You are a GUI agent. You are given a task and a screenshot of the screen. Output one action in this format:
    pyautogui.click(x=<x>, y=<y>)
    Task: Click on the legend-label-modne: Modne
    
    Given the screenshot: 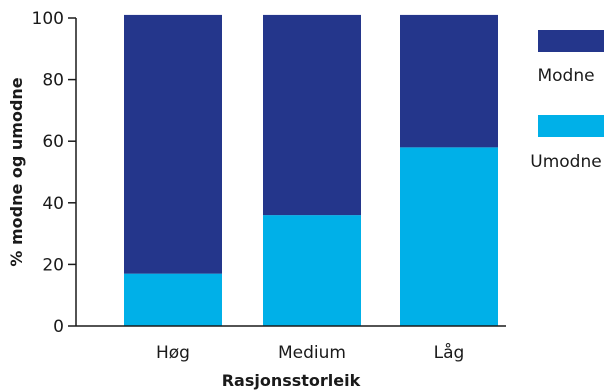 What is the action you would take?
    pyautogui.click(x=565, y=76)
    